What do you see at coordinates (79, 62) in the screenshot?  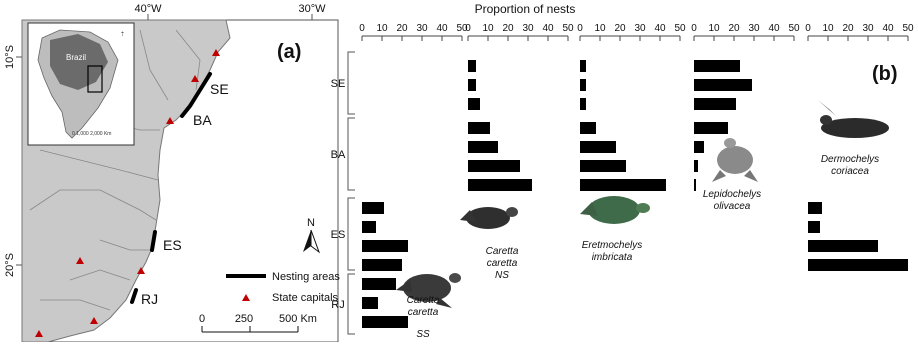 I see `inset-brazil` at bounding box center [79, 62].